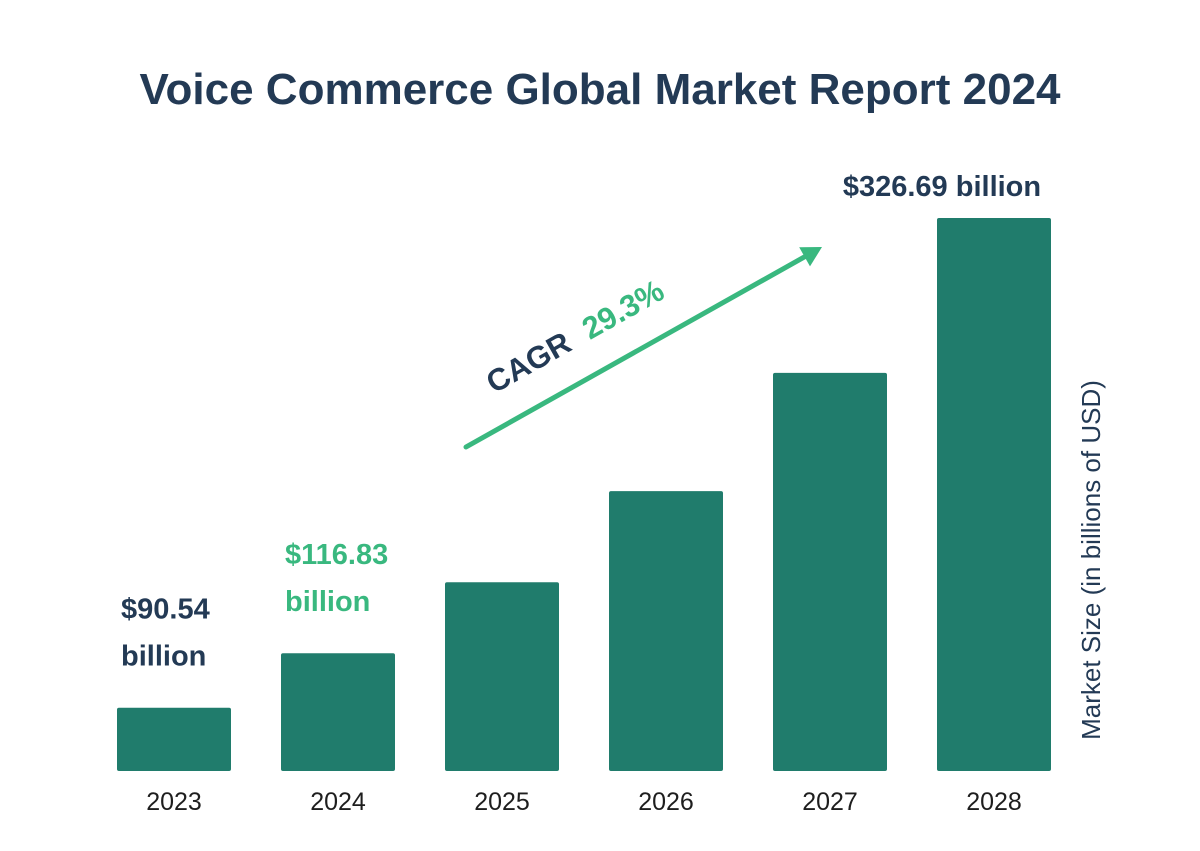 The image size is (1200, 851). Describe the element at coordinates (666, 631) in the screenshot. I see `bar-2026` at that location.